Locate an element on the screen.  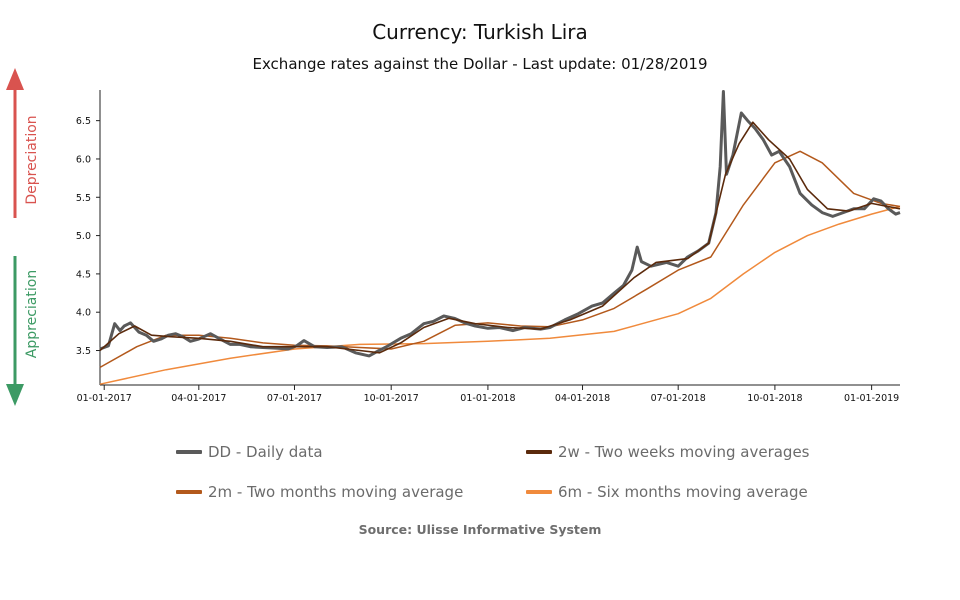
legend-label-daily: DD - Daily data is located at coordinates (265, 452).